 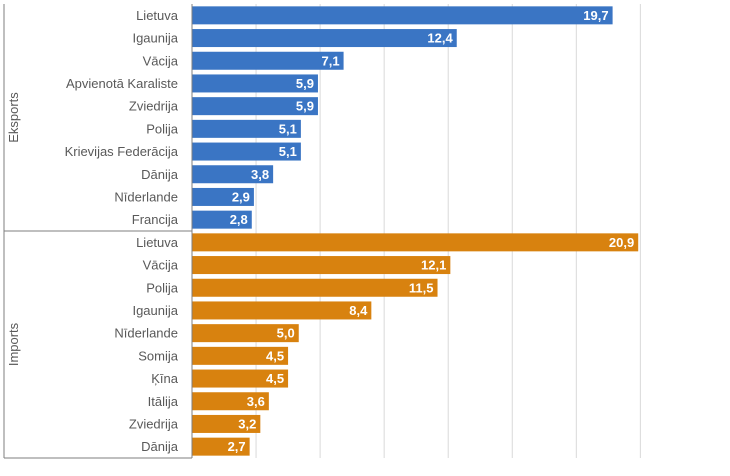 What do you see at coordinates (595, 15) in the screenshot?
I see `value-label: 19,7` at bounding box center [595, 15].